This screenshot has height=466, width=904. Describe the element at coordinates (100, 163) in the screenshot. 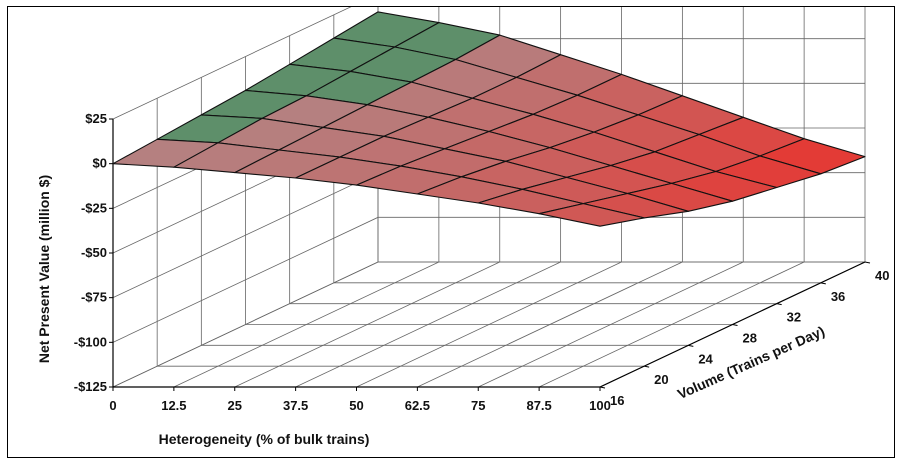

I see `z-tick-label: $0` at that location.